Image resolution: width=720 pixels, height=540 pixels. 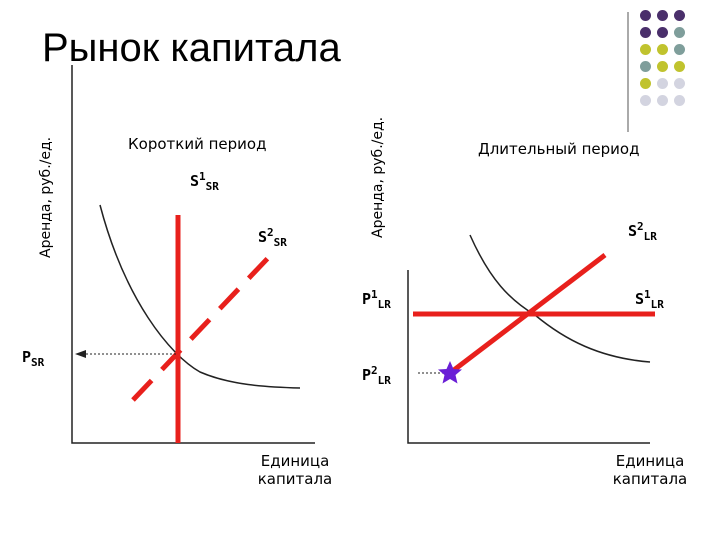 What do you see at coordinates (376, 375) in the screenshot?
I see `p2-lr-label: P2LR` at bounding box center [376, 375].